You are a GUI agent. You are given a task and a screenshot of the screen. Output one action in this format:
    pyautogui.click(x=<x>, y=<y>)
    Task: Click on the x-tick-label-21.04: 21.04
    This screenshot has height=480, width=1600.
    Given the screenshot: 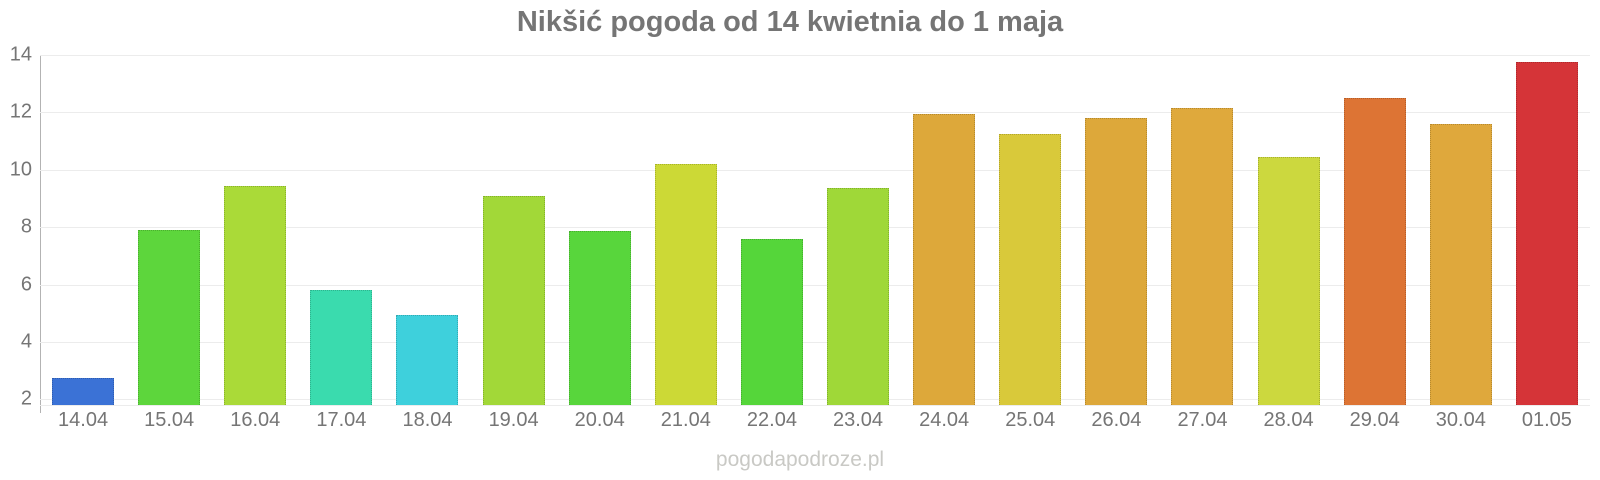 What is the action you would take?
    pyautogui.click(x=685, y=420)
    